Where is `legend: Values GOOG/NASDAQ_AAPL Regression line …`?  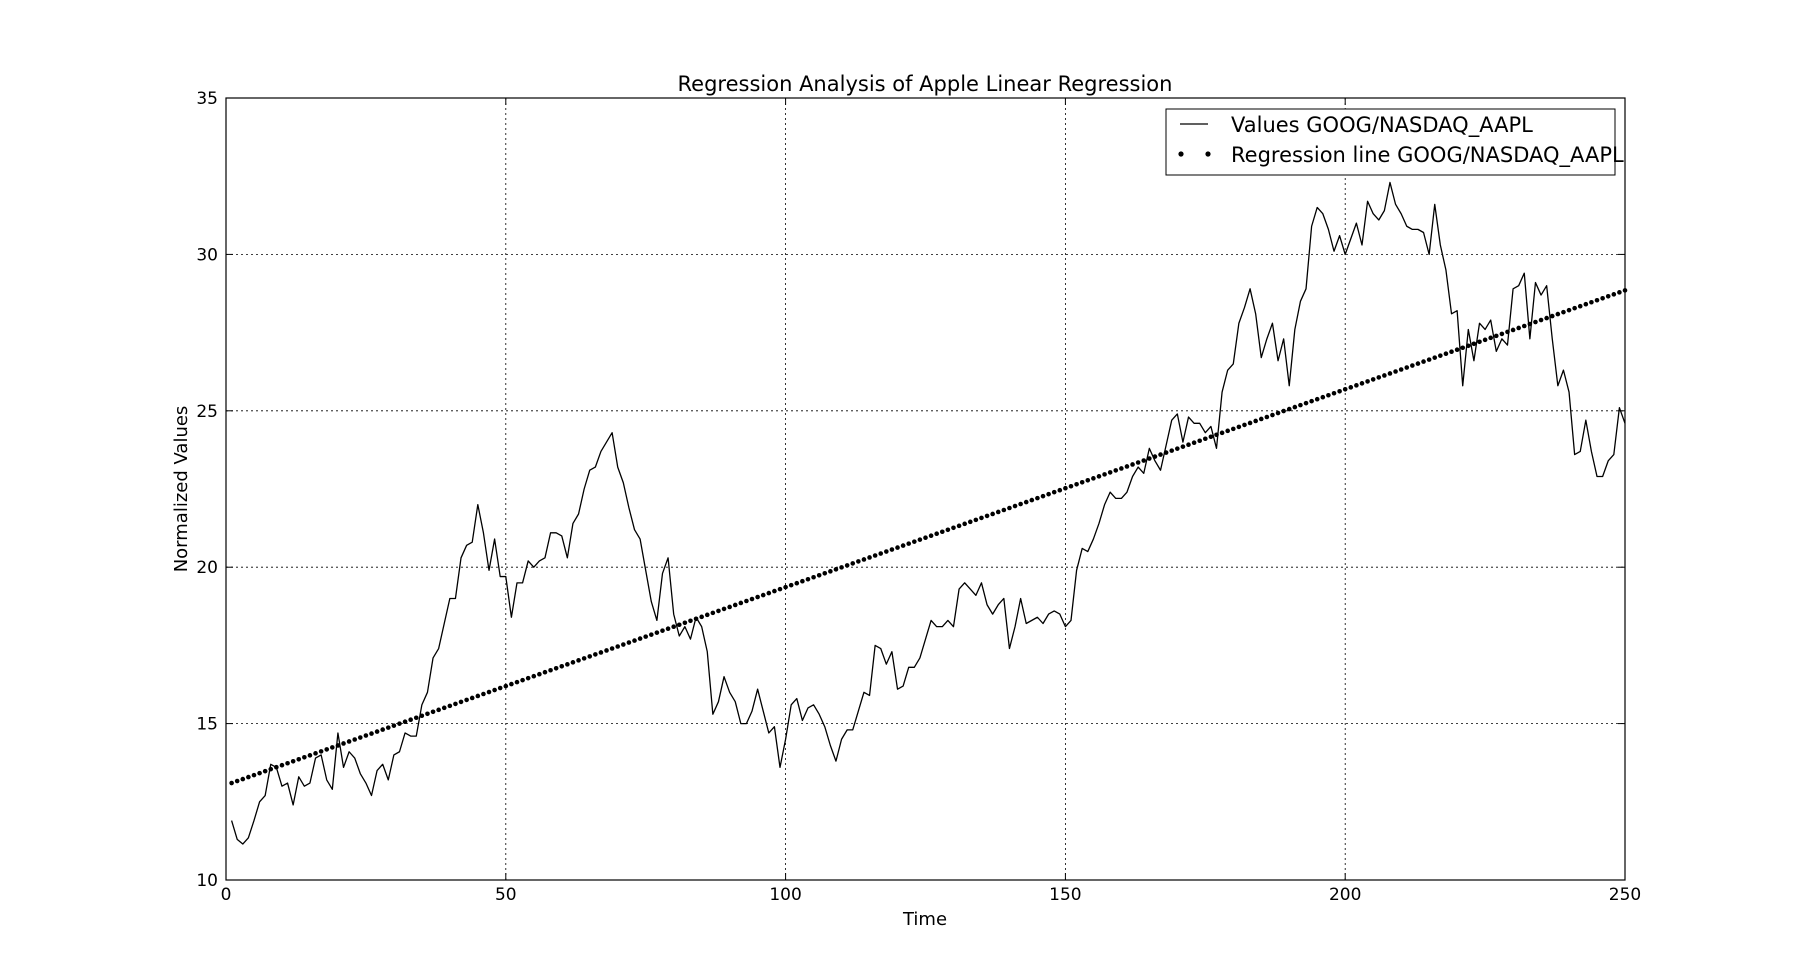 legend: Values GOOG/NASDAQ_AAPL Regression line … is located at coordinates (1394, 142).